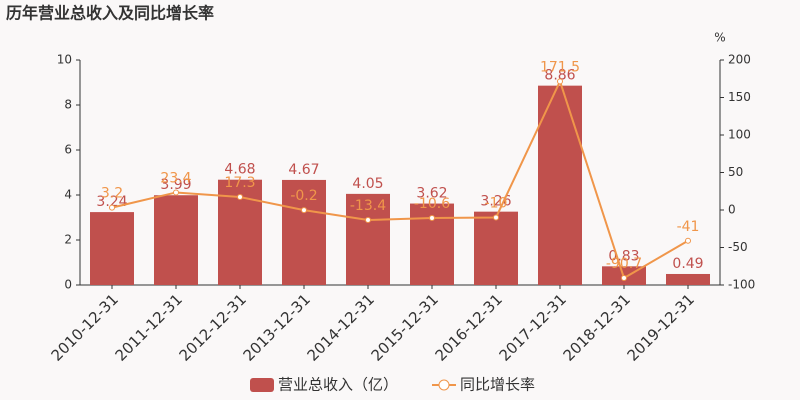 This screenshot has width=800, height=400. What do you see at coordinates (732, 210) in the screenshot?
I see `y2-tick-label: 0` at bounding box center [732, 210].